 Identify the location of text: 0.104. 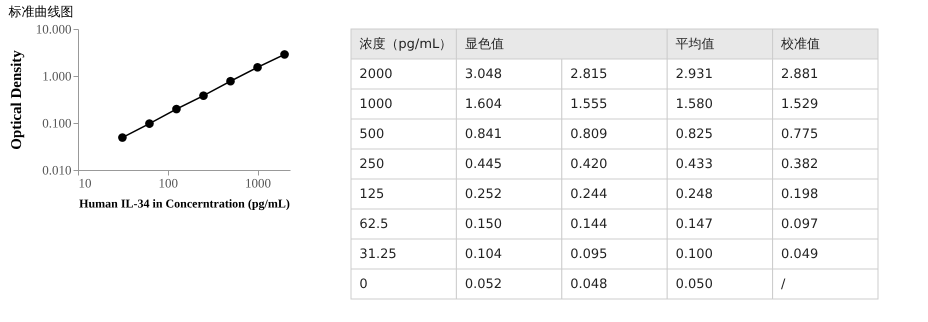
(483, 254).